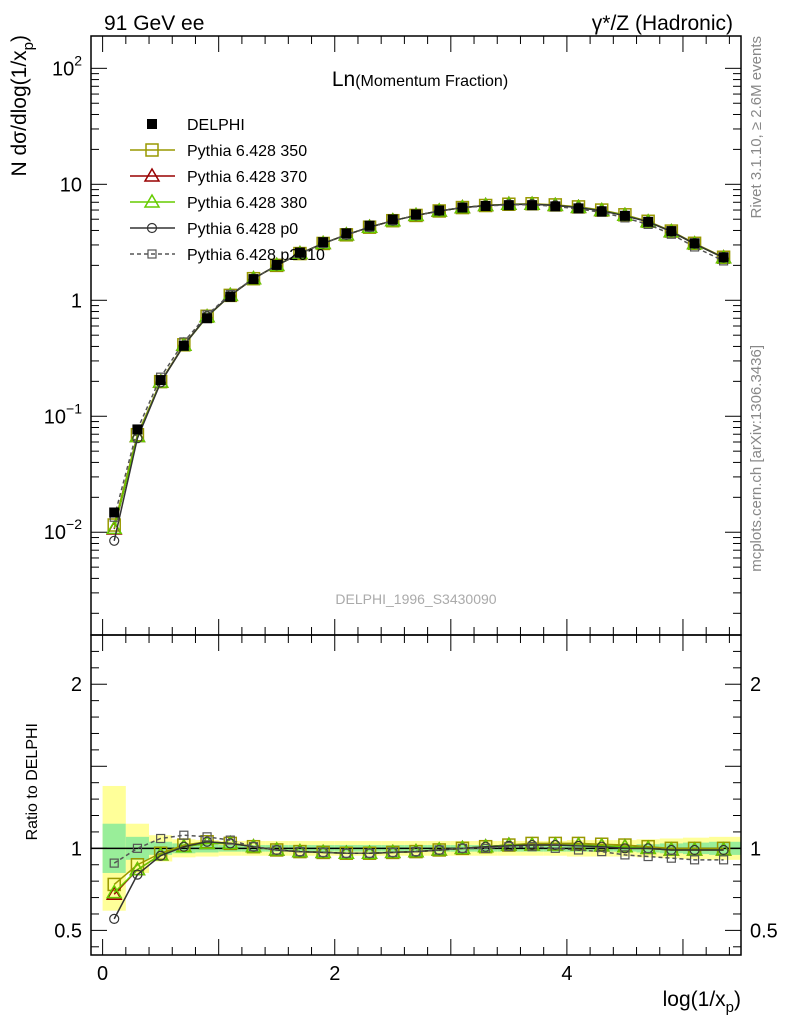 The image size is (786, 1024). What do you see at coordinates (76, 685) in the screenshot?
I see `ratio-tick-label: 2` at bounding box center [76, 685].